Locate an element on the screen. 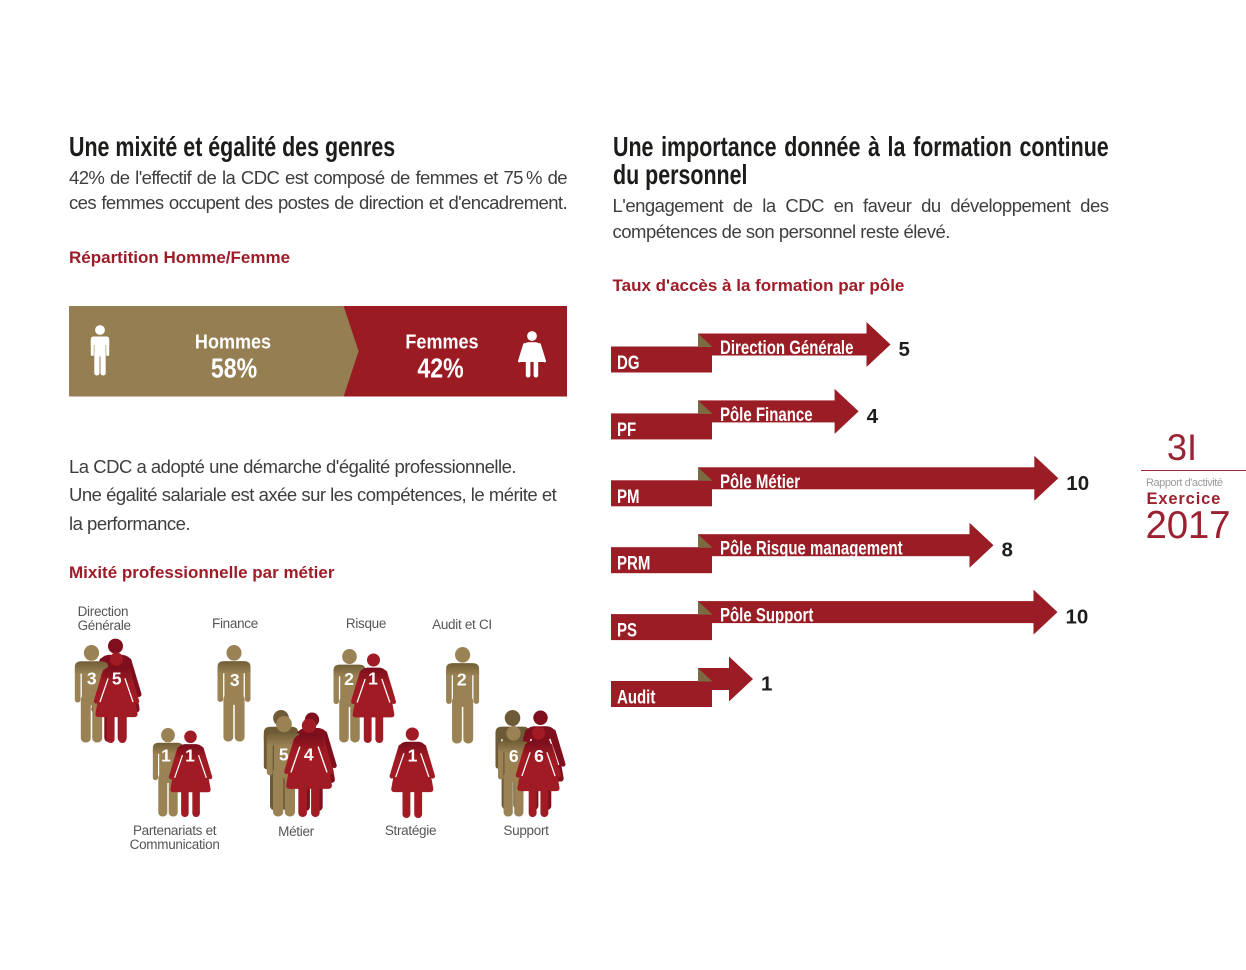 The width and height of the screenshot is (1246, 970). svg-text: Pôle Métier is located at coordinates (760, 481).